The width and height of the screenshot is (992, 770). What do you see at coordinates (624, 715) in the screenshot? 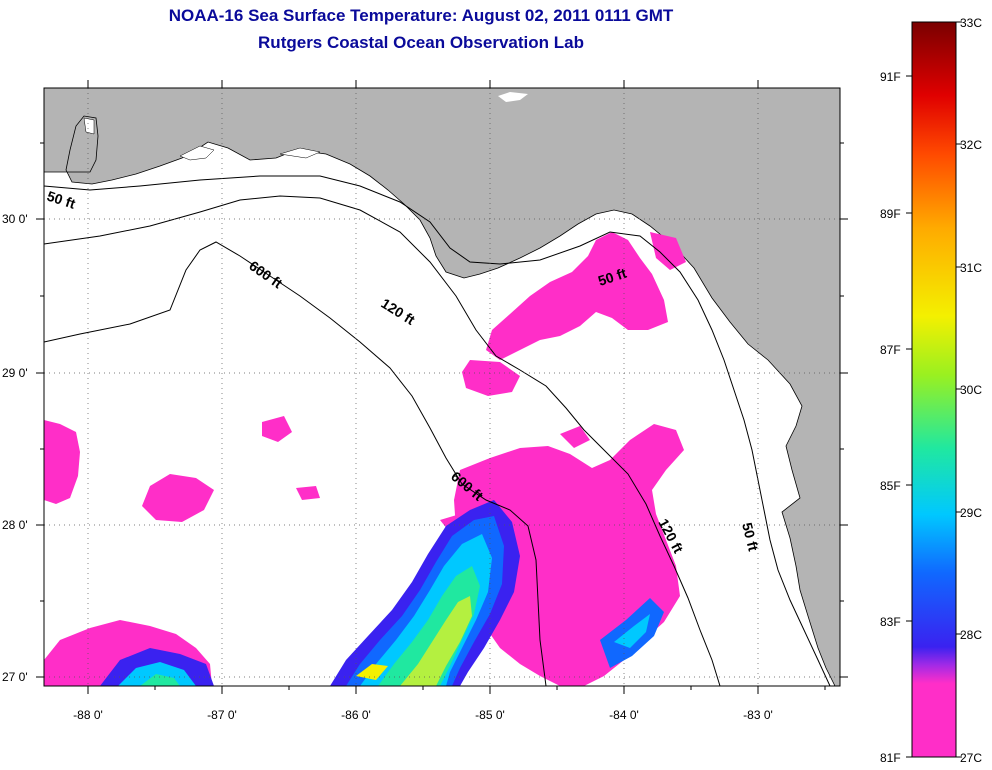
I see `lon-label: -84 0'` at bounding box center [624, 715].